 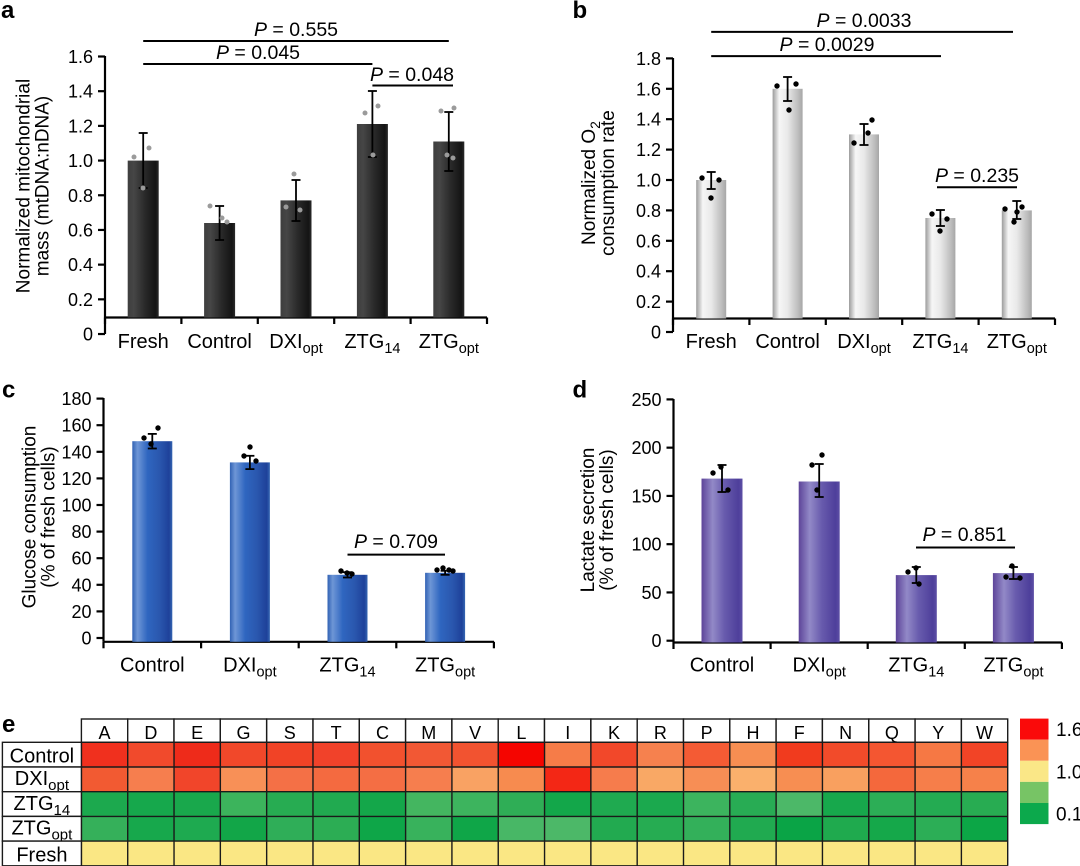 What do you see at coordinates (614, 733) in the screenshot?
I see `svg-text: K` at bounding box center [614, 733].